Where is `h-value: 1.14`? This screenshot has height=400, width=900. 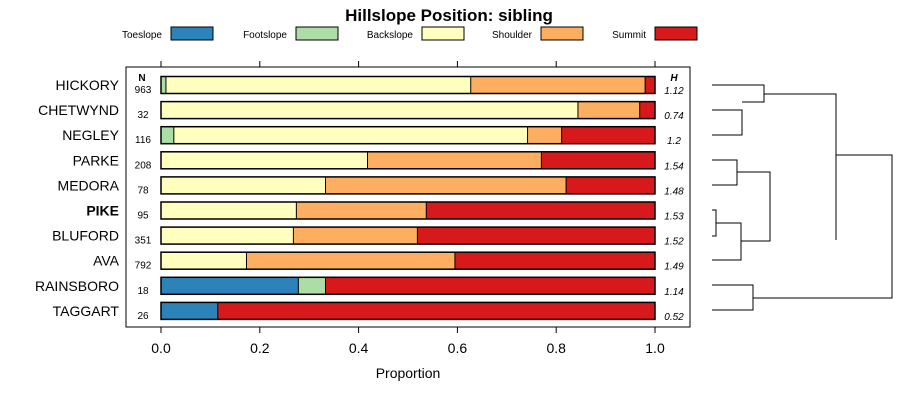
h-value: 1.14 is located at coordinates (674, 292).